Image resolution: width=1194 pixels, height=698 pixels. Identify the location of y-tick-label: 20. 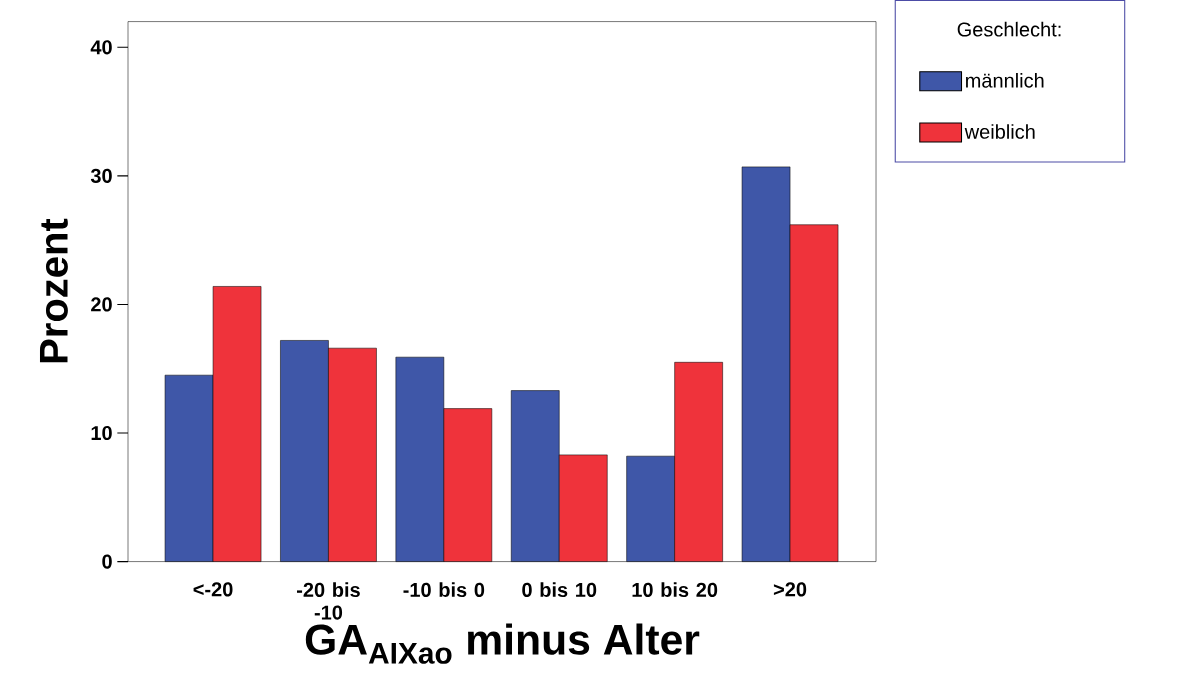
(101, 304).